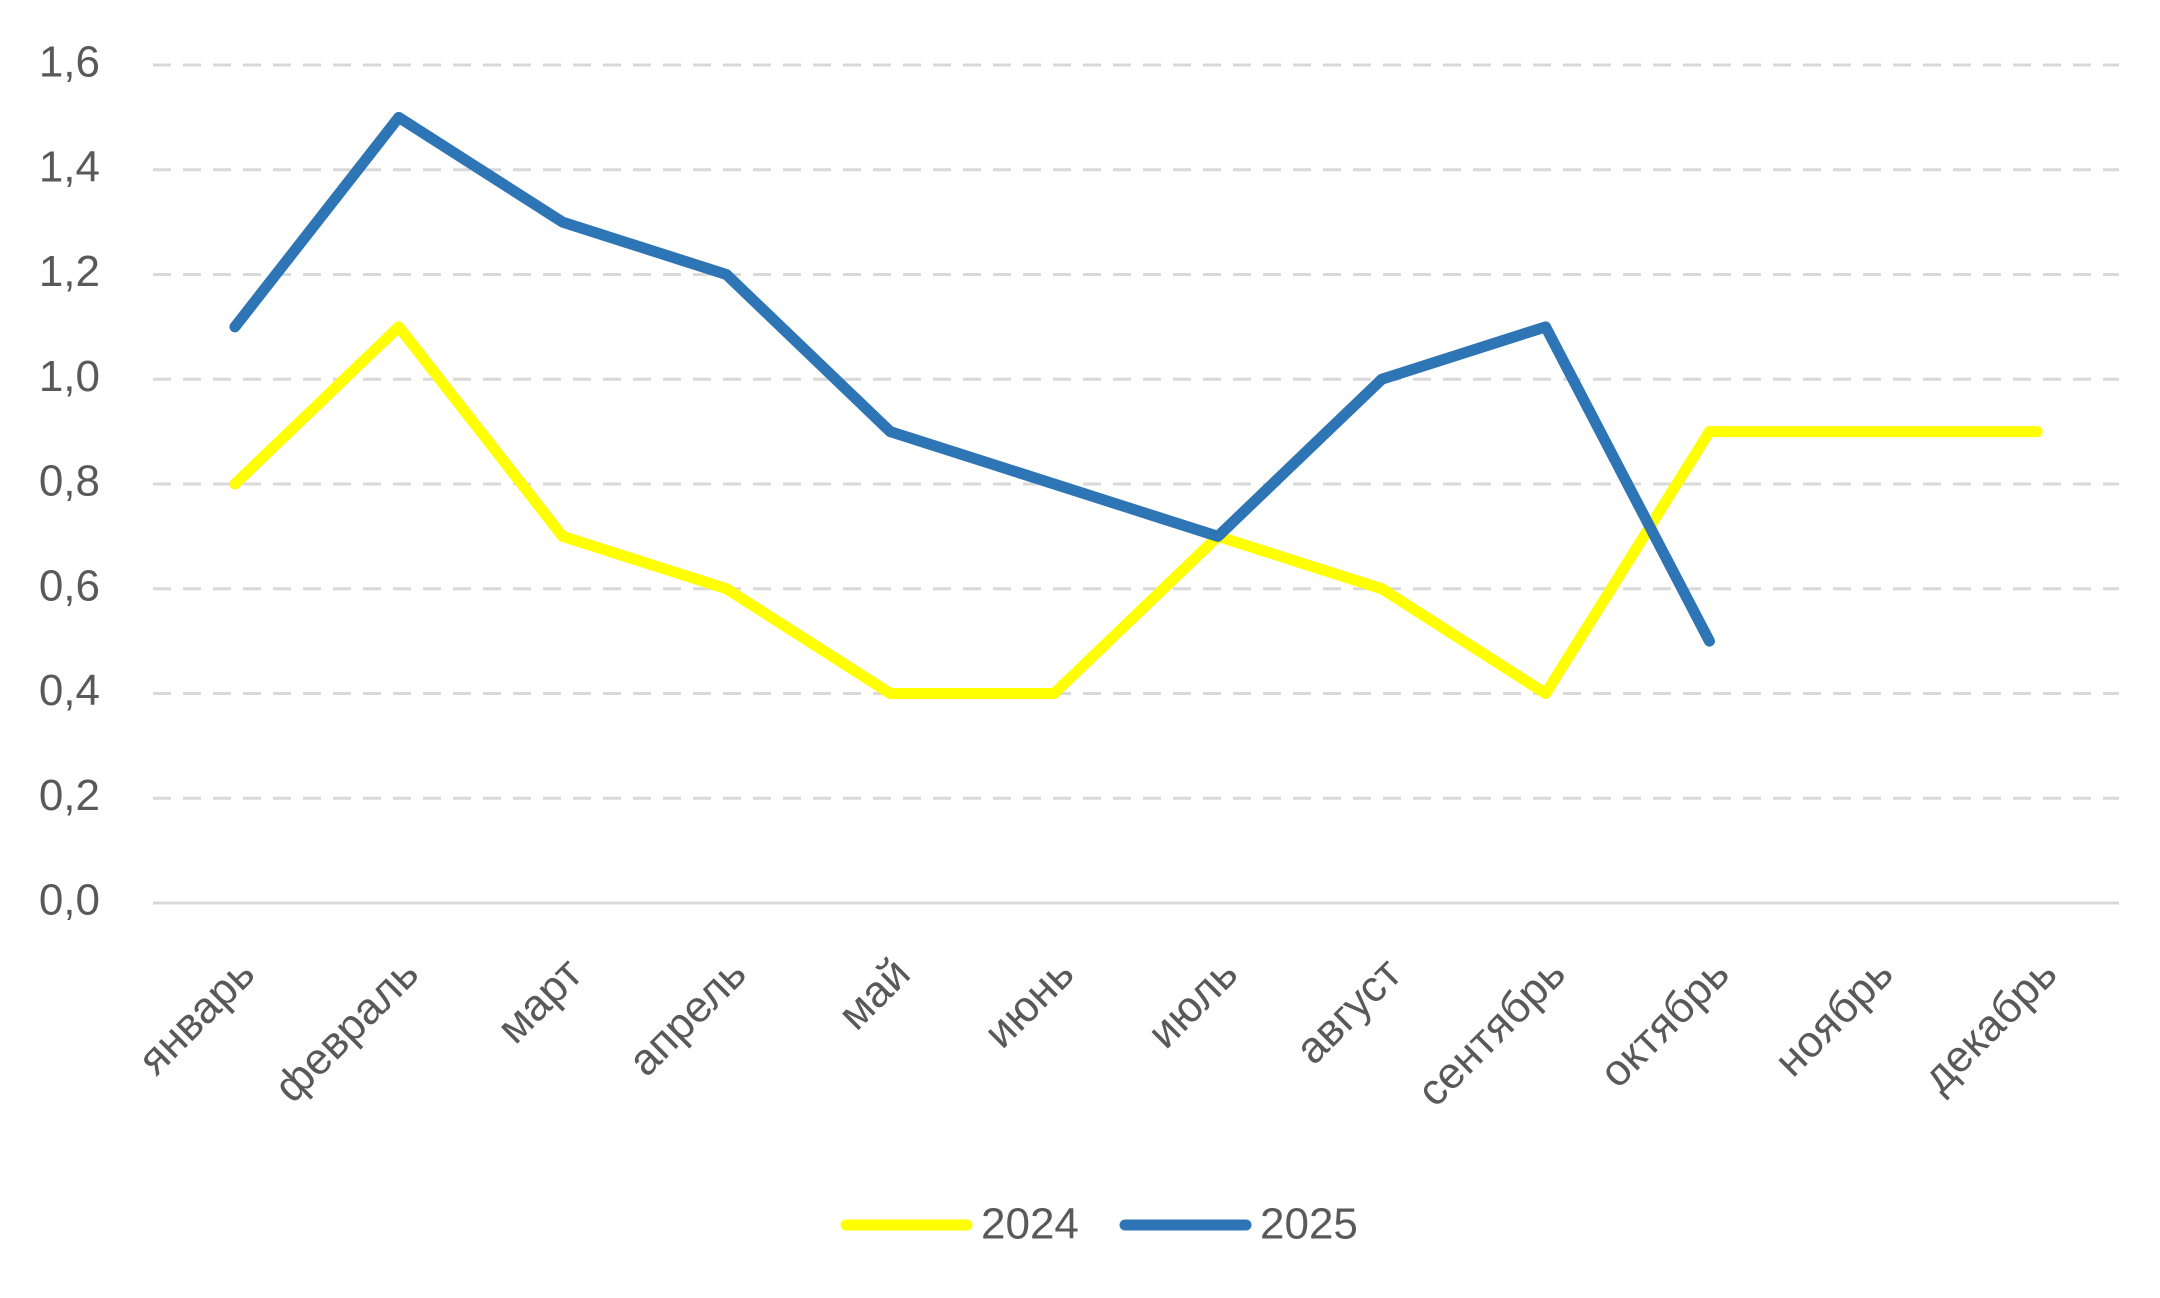 The width and height of the screenshot is (2160, 1298). What do you see at coordinates (874, 994) in the screenshot?
I see `x-tick-label: май` at bounding box center [874, 994].